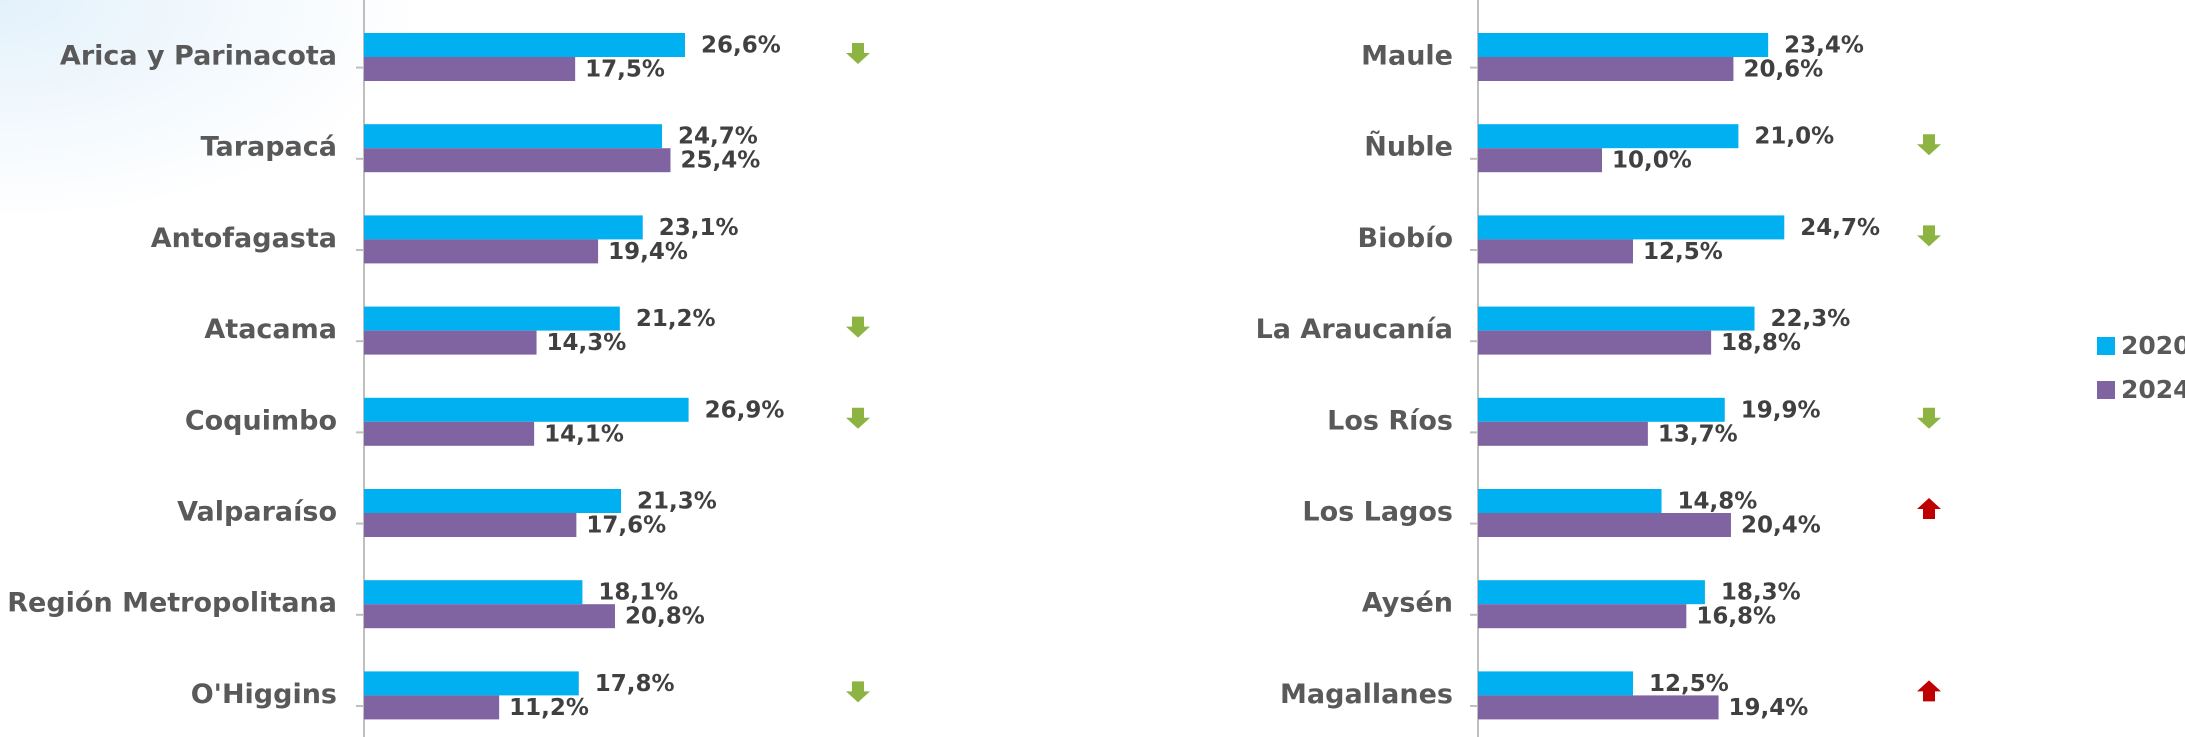 The height and width of the screenshot is (737, 2185). I want to click on background-glow, so click(210, 110).